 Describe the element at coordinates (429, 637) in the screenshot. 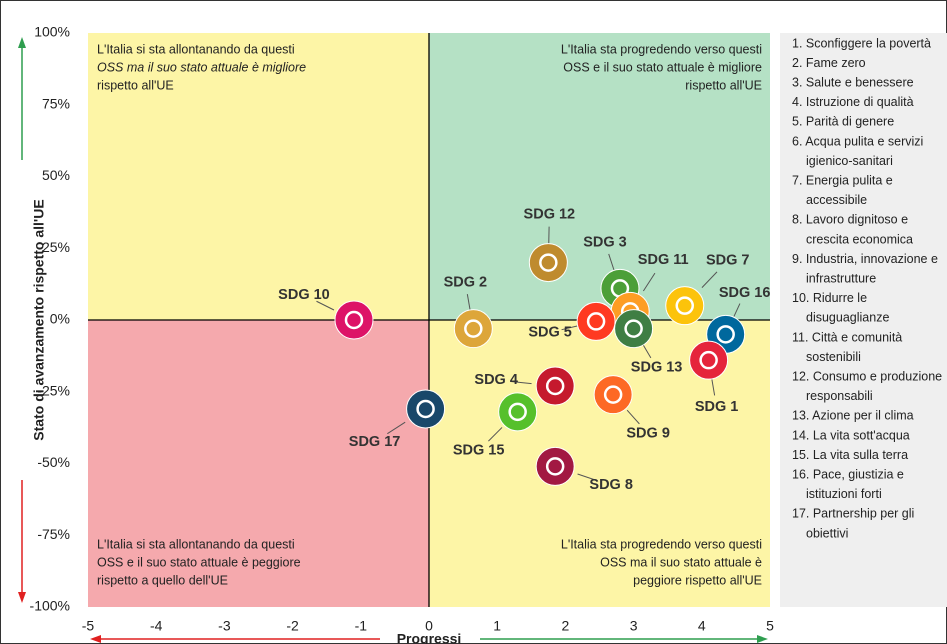

I see `x-axis-label: Progressi` at that location.